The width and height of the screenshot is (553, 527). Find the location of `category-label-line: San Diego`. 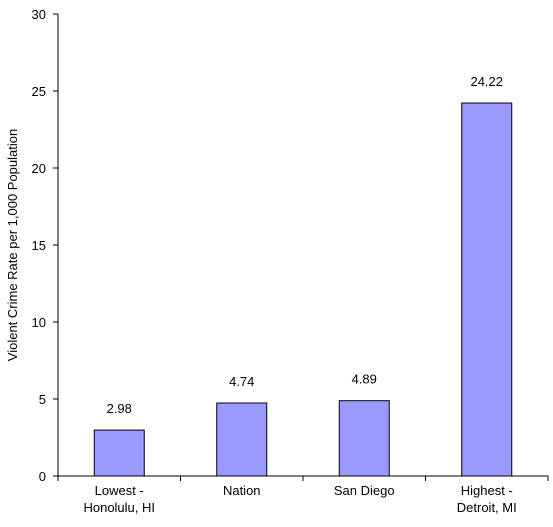

category-label-line: San Diego is located at coordinates (364, 490).